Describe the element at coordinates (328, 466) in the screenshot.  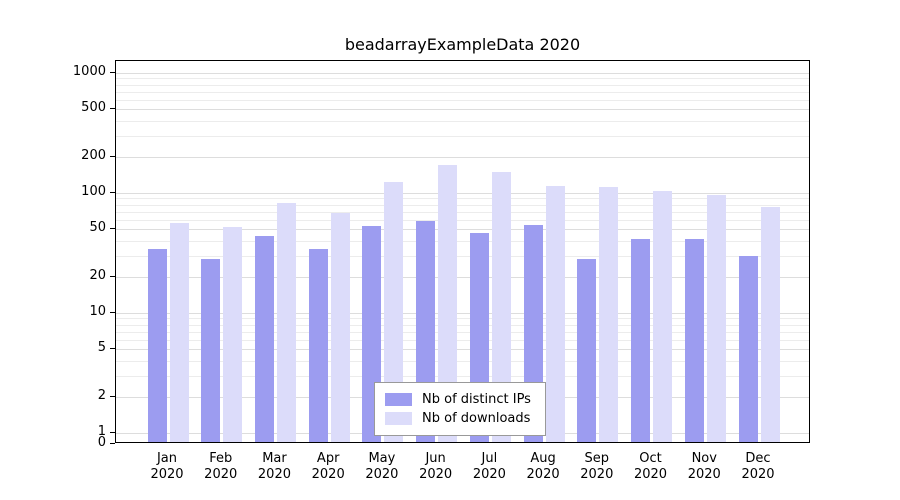
I see `x-tick-label-apr: Apr 2020` at that location.